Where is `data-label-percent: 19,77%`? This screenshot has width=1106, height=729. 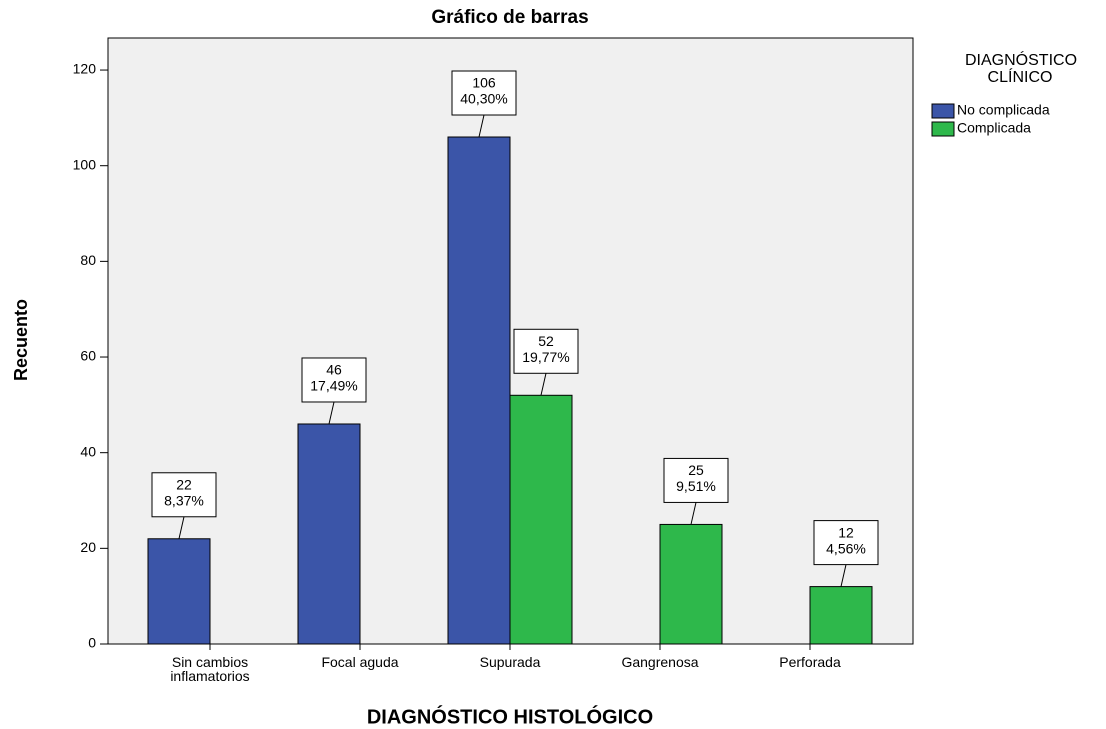
data-label-percent: 19,77% is located at coordinates (545, 357).